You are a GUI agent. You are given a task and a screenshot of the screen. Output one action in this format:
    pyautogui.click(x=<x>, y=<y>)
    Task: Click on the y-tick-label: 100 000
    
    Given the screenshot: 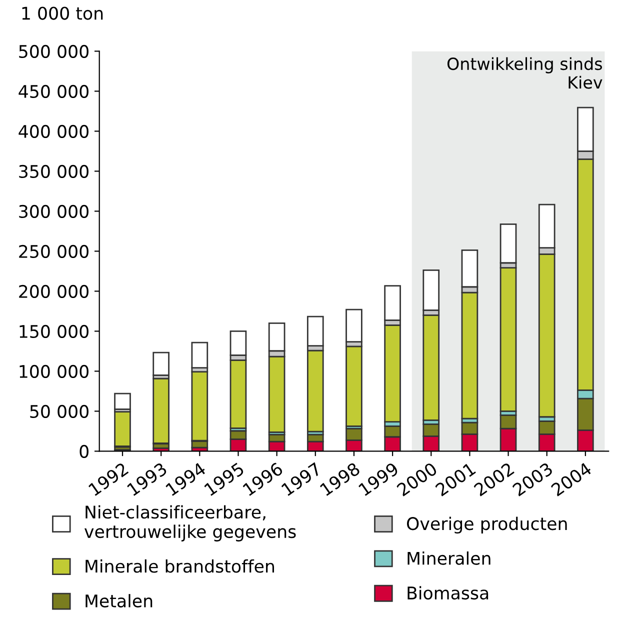 What is the action you would take?
    pyautogui.click(x=54, y=371)
    